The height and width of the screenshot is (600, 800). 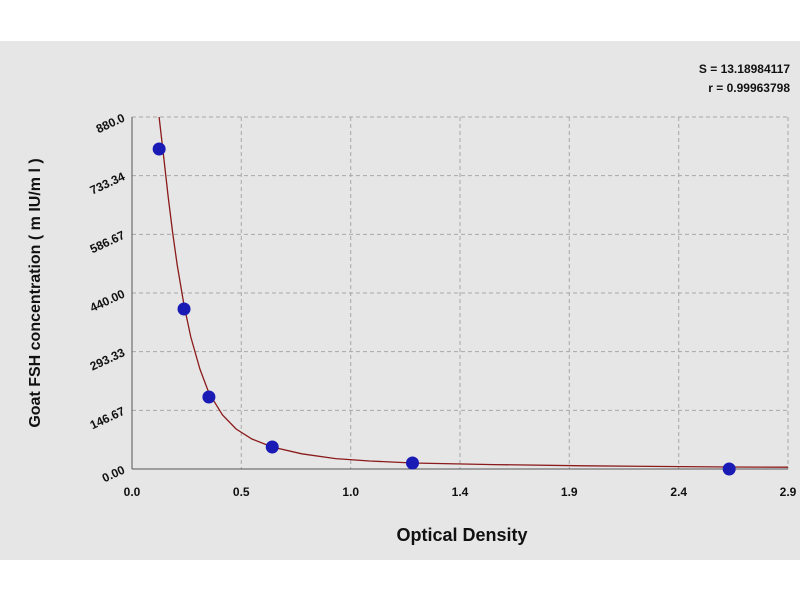 I want to click on x-tick-label: 2.4, so click(x=678, y=492).